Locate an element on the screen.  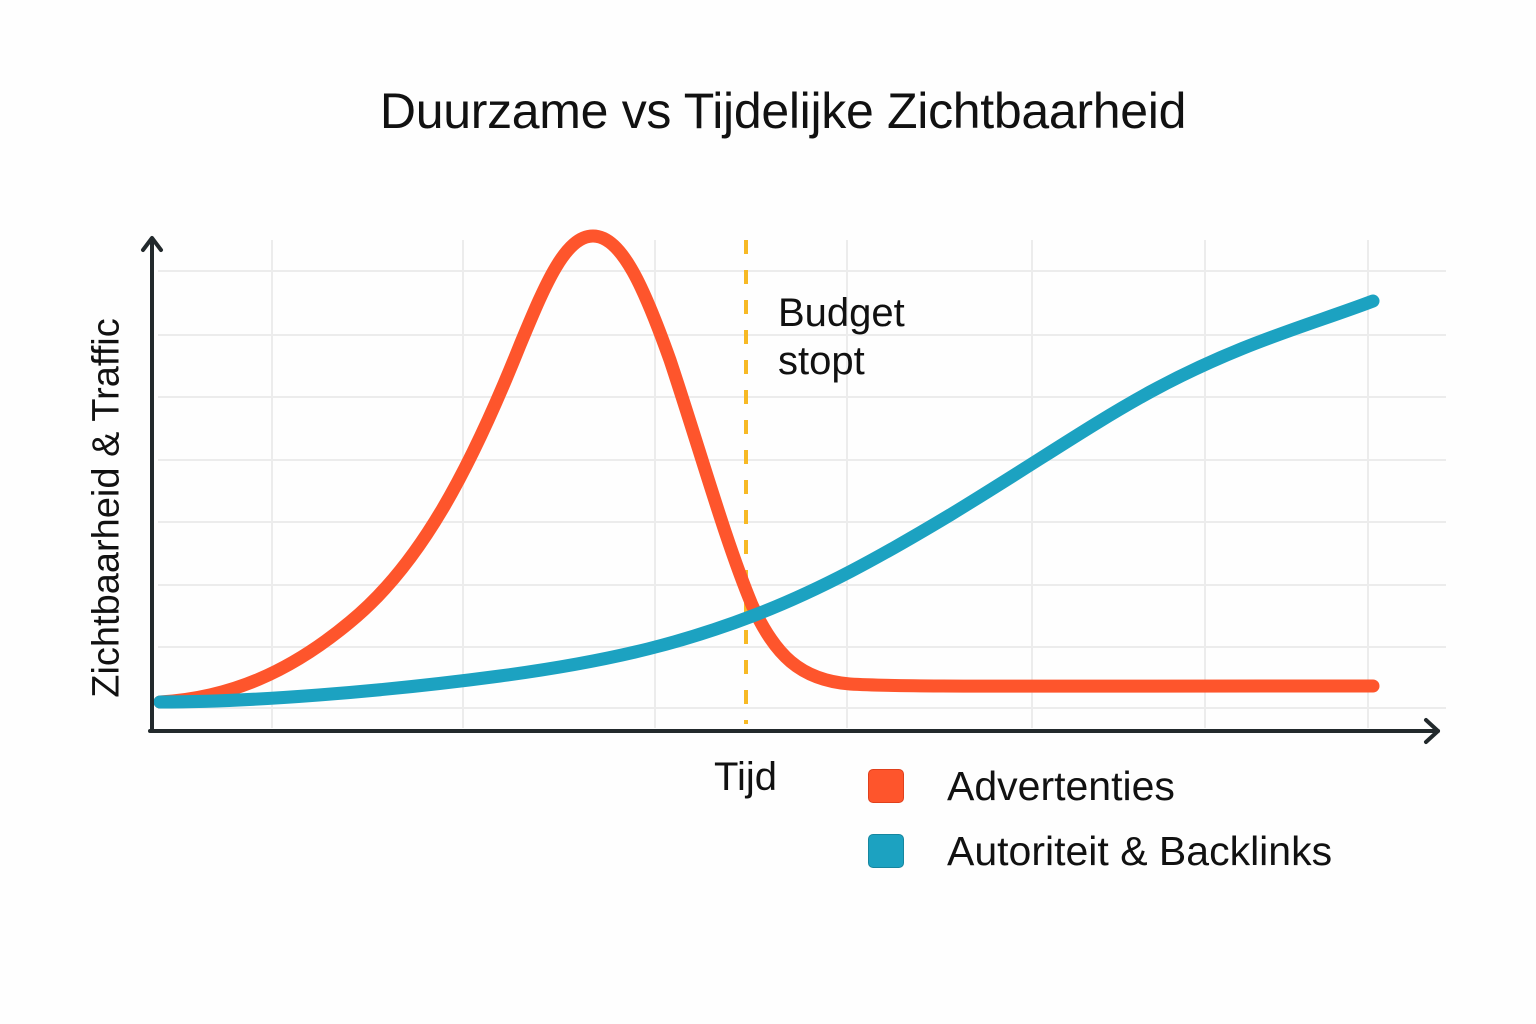
annotation-line-2: stopt is located at coordinates (821, 361).